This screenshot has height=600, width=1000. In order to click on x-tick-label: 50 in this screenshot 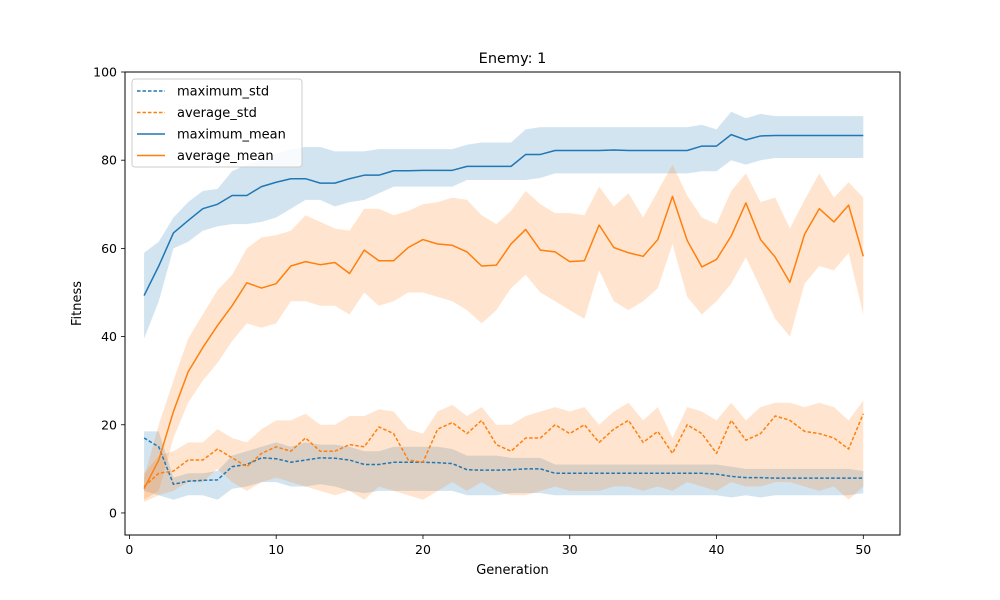, I will do `click(863, 549)`.